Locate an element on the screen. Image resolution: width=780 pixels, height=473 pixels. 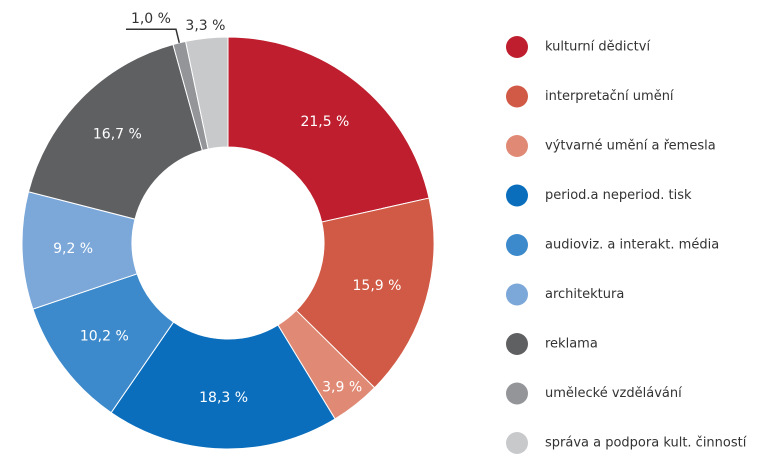
legend-label: umělecké vzdělávání is located at coordinates (613, 393).